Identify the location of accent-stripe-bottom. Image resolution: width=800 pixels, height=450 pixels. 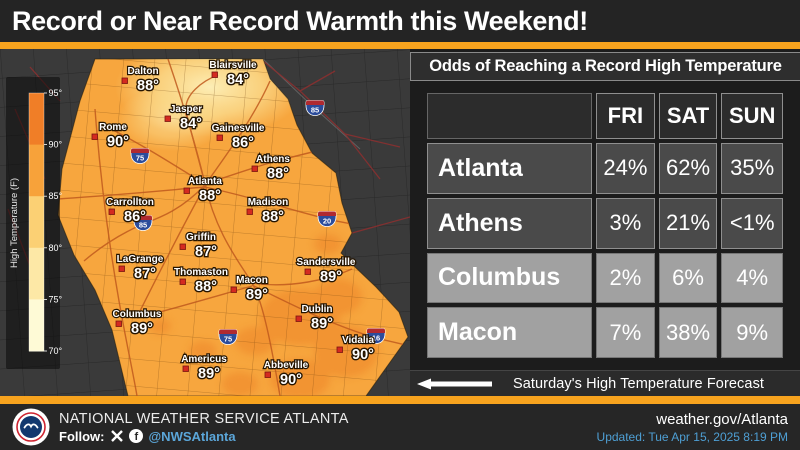
(400, 400).